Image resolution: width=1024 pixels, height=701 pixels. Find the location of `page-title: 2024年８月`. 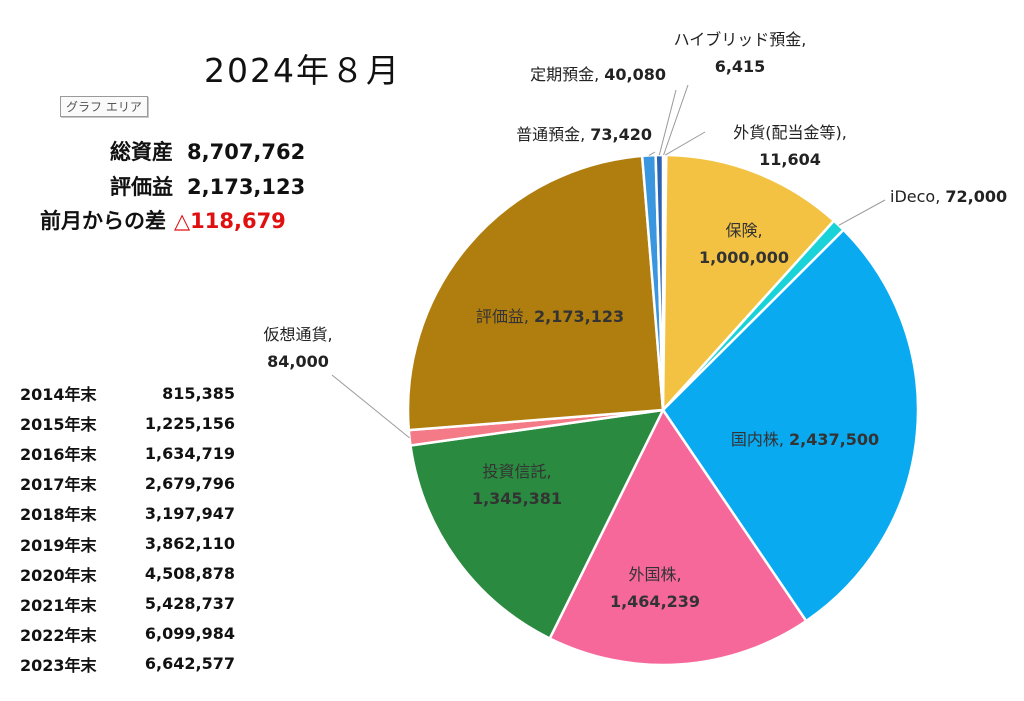

page-title: 2024年８月 is located at coordinates (302, 70).